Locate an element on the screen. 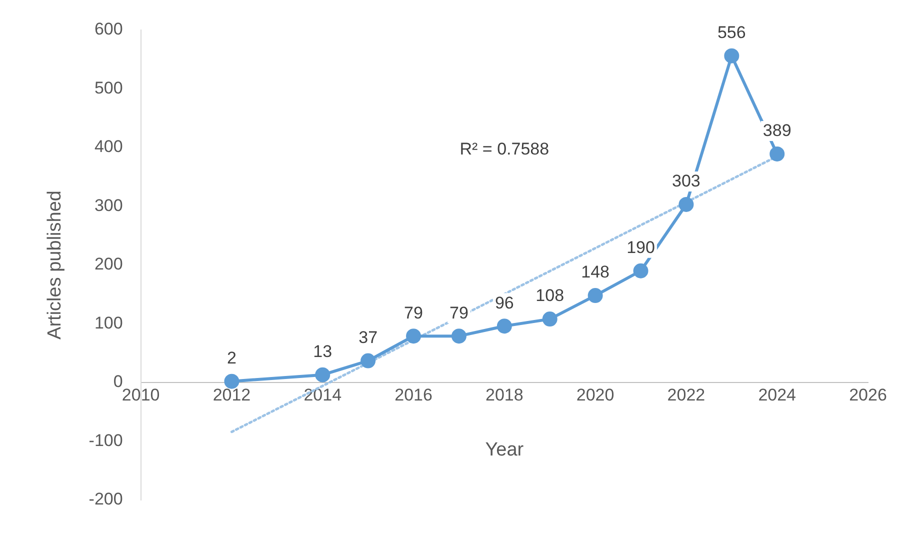 Image resolution: width=903 pixels, height=550 pixels. x-tick-label: 2020 is located at coordinates (595, 394).